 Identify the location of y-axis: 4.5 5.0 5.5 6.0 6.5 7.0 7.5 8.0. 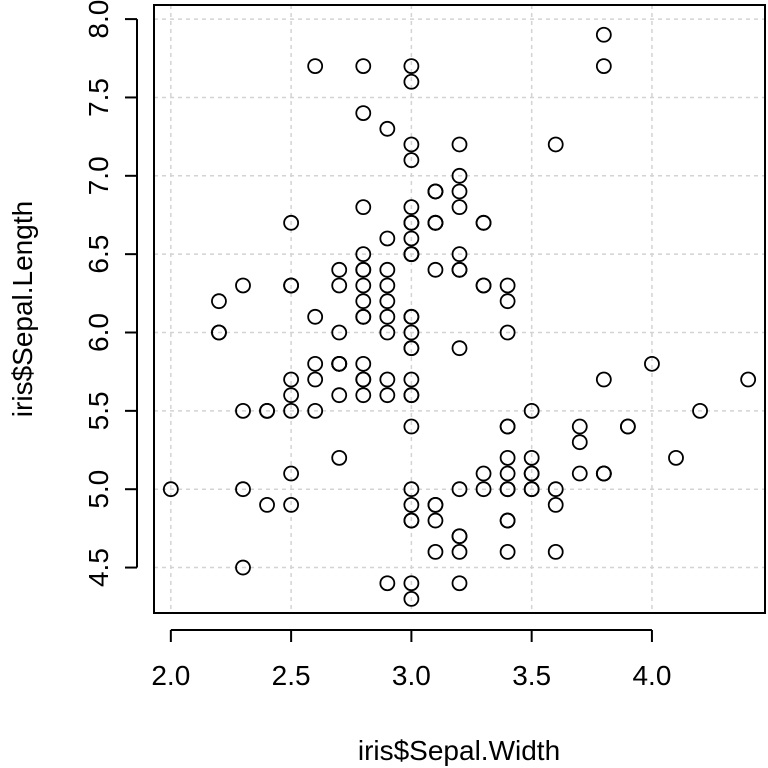
(110, 293).